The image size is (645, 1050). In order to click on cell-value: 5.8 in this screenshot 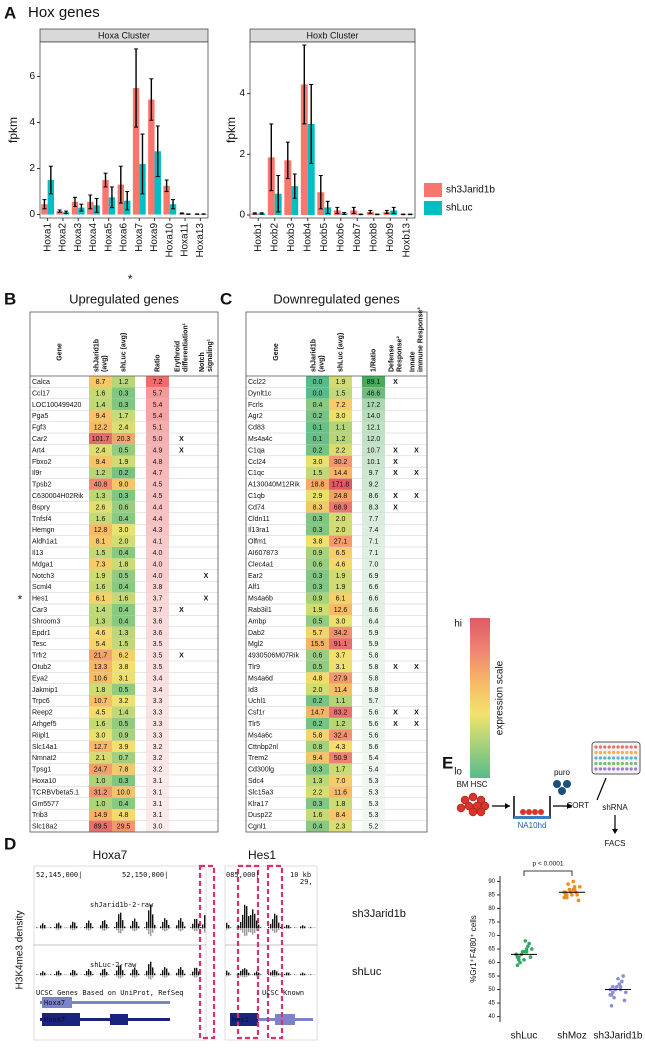, I will do `click(318, 735)`.